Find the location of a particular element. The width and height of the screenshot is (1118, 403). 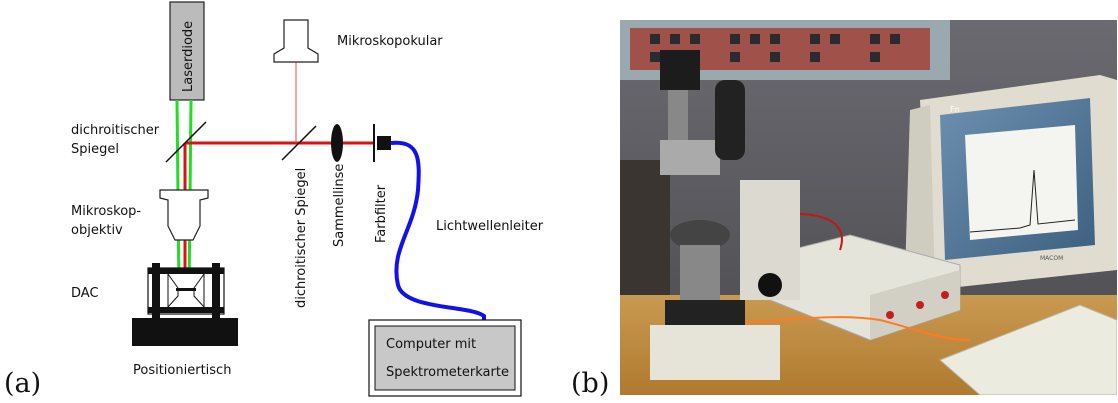

dac-label: DAC is located at coordinates (85, 293).